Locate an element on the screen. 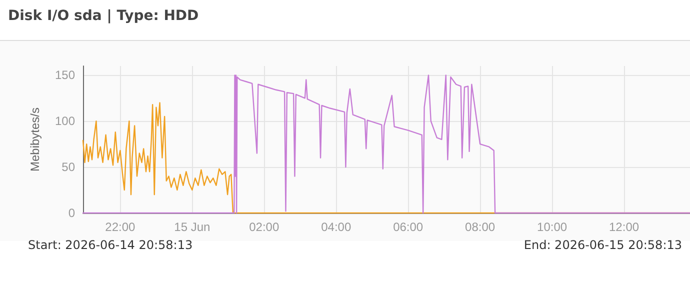 This screenshot has height=306, width=690. x-tick-label: 10:00 is located at coordinates (552, 227).